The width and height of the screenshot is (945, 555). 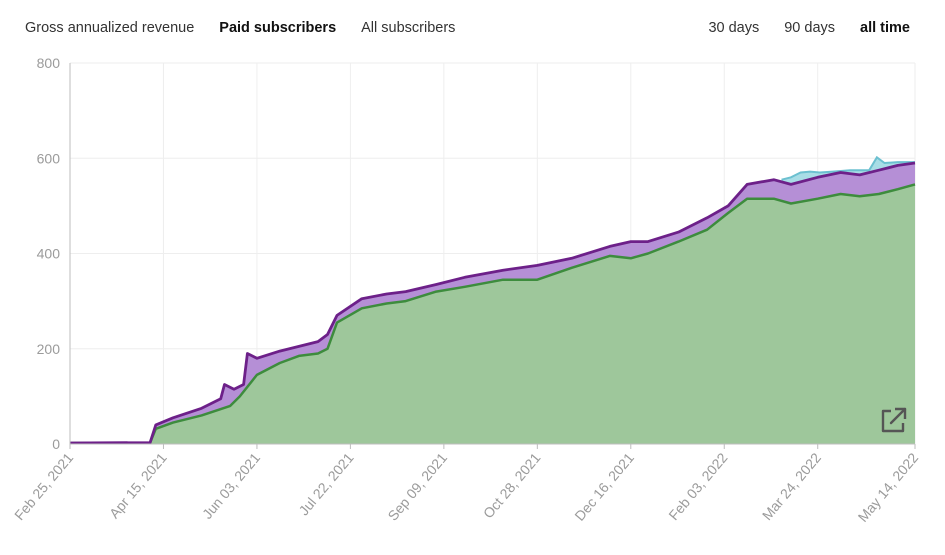 I want to click on x-tick-label: Jun 03, 2021, so click(x=231, y=485).